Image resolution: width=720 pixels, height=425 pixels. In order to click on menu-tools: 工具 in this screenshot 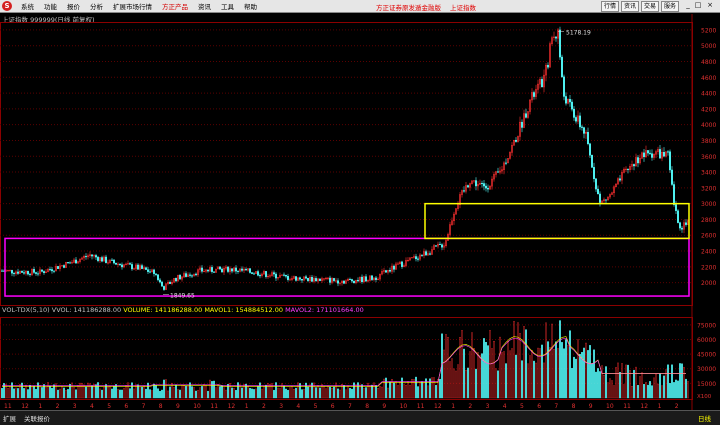, I will do `click(227, 7)`.